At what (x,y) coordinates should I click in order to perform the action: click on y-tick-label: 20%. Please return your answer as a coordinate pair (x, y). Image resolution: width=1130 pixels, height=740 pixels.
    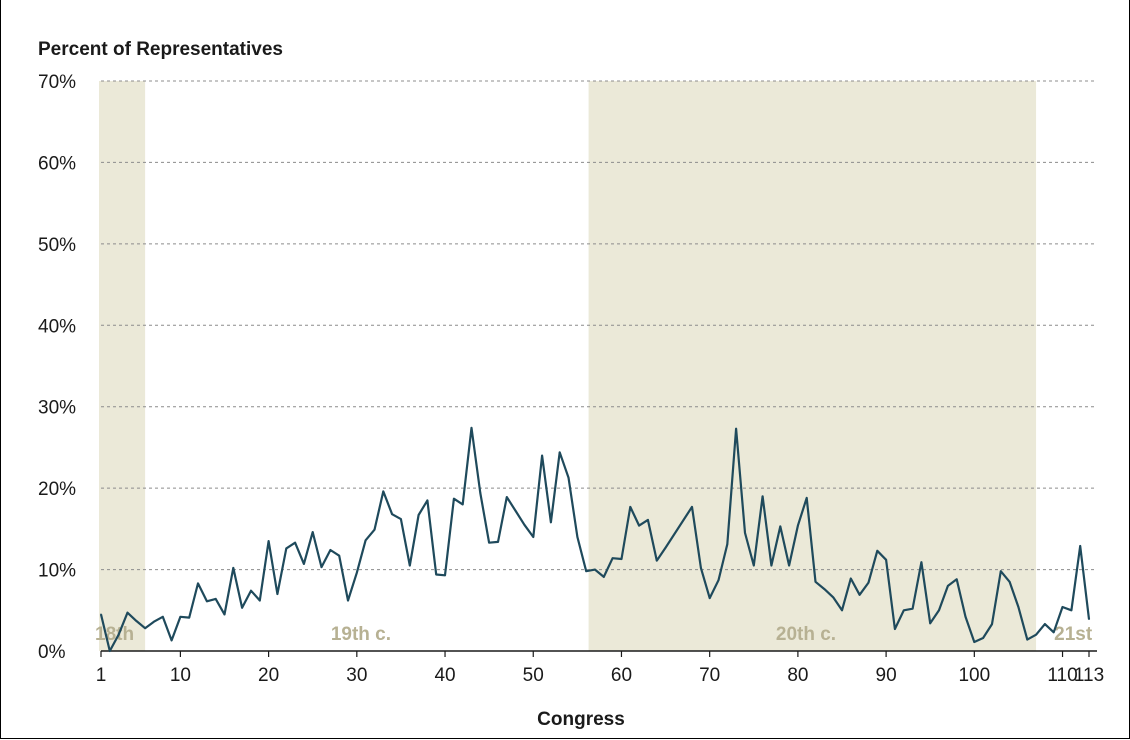
    Looking at the image, I should click on (57, 489).